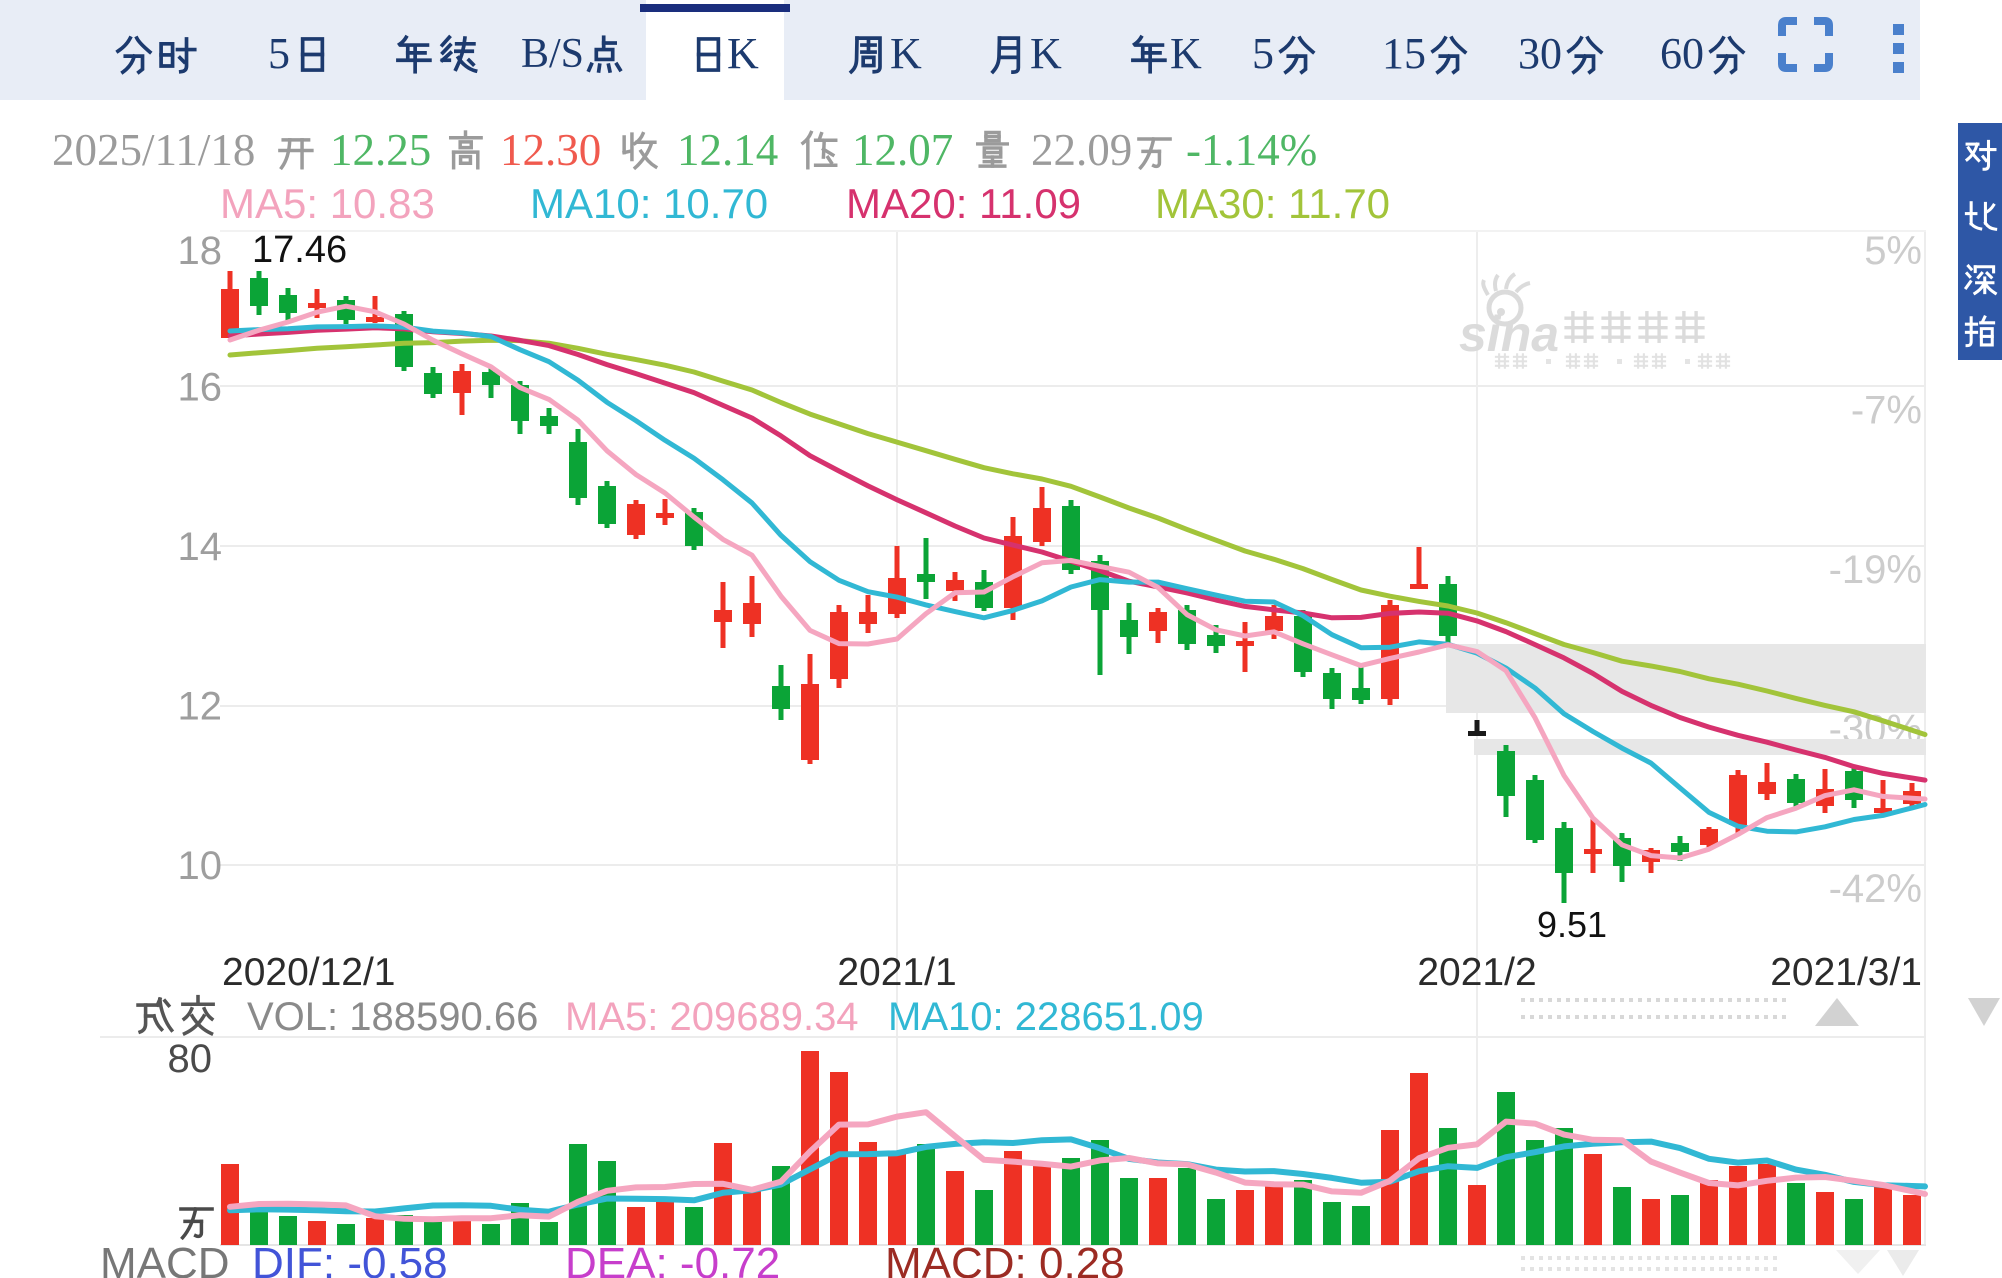 The image size is (2002, 1278). Describe the element at coordinates (1540, 53) in the screenshot. I see `svg-text: 30` at that location.